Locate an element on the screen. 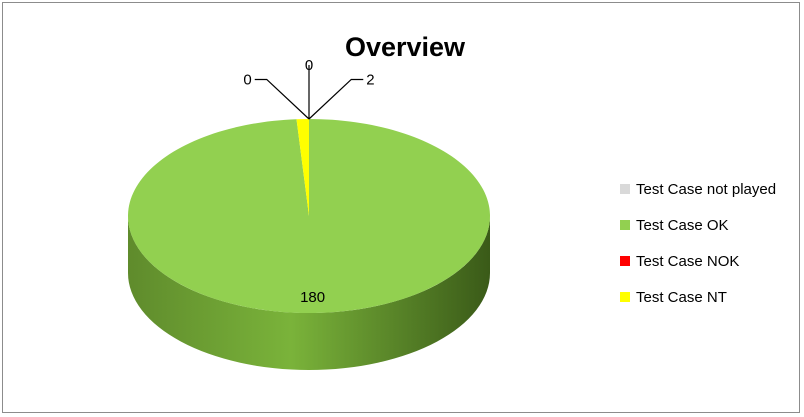 Image resolution: width=804 pixels, height=417 pixels. legend-label: Test Case NOK is located at coordinates (688, 261).